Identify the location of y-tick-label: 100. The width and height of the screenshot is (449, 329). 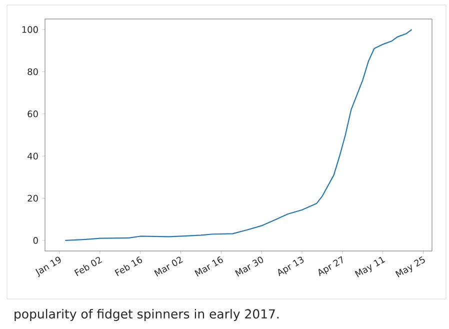
(30, 29).